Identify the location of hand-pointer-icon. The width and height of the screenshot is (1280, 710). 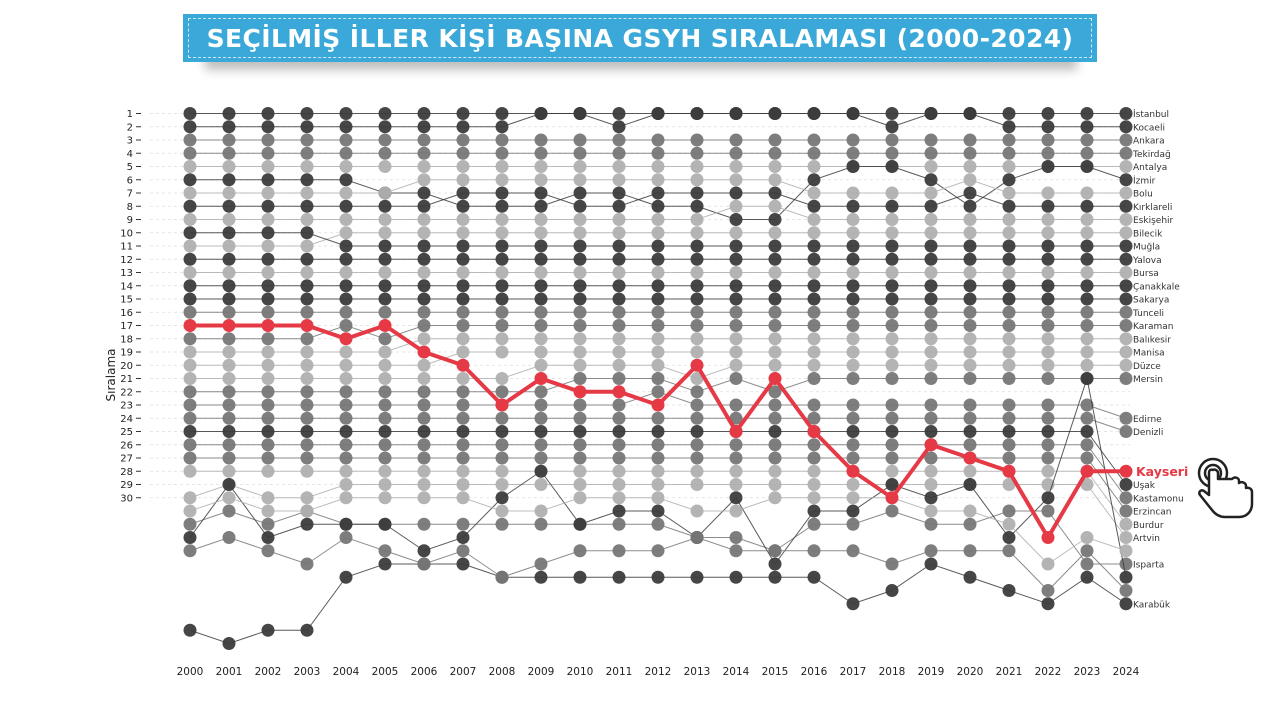
(1228, 490).